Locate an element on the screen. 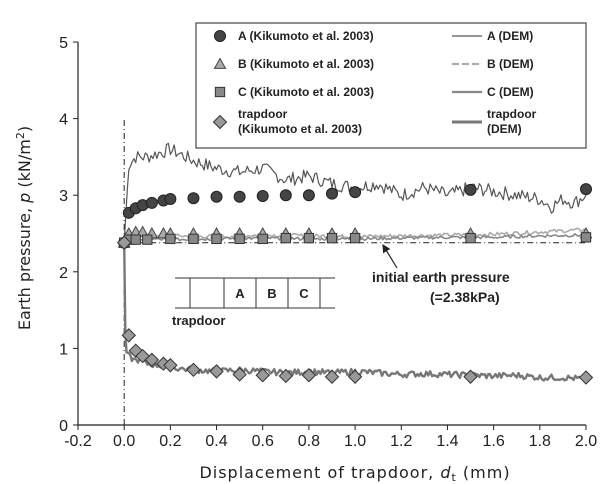  x-tick-label: 0.8 is located at coordinates (309, 441).